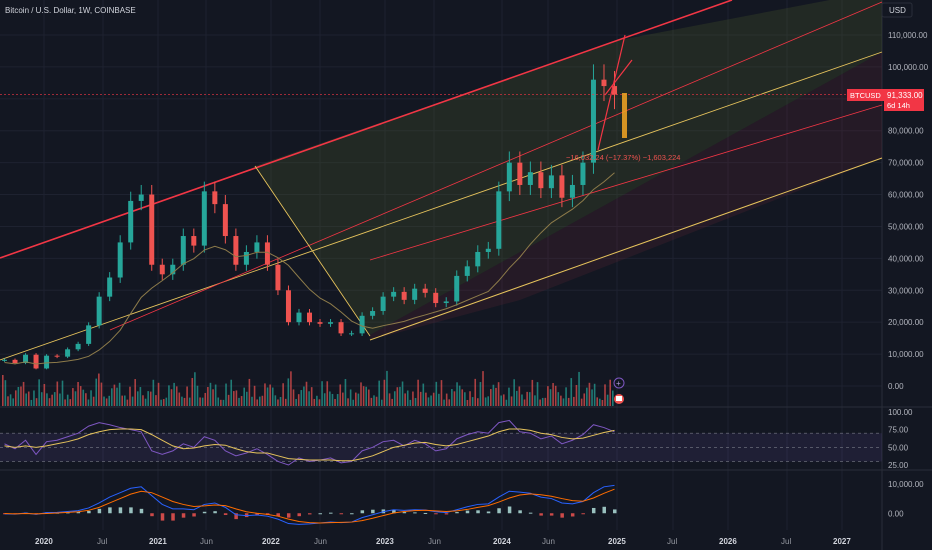 The image size is (932, 550). What do you see at coordinates (309, 445) in the screenshot?
I see `rsi-ma-line` at bounding box center [309, 445].